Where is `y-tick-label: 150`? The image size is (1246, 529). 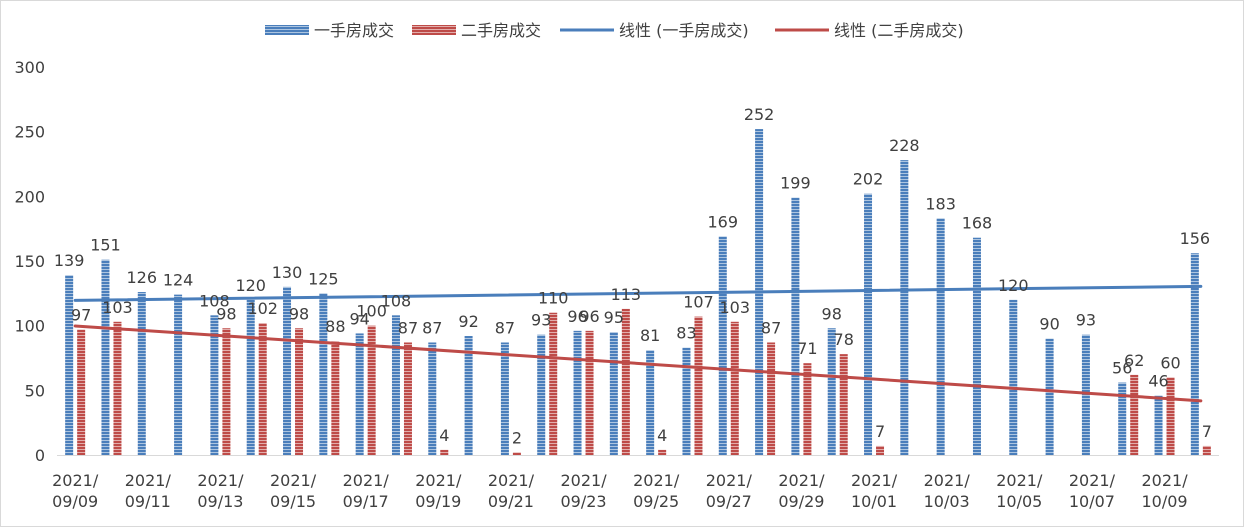 y-tick-label: 150 is located at coordinates (29, 261).